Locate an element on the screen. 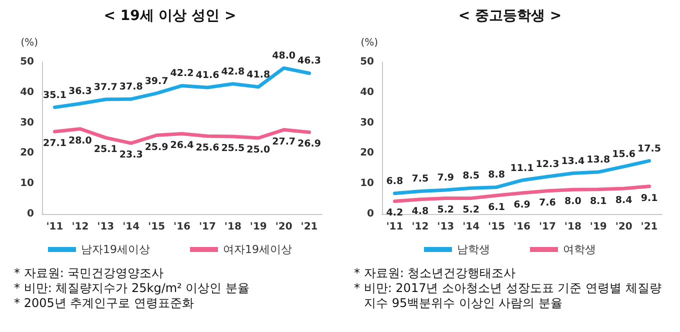 The image size is (680, 332). data-label: 8.1 is located at coordinates (598, 201).